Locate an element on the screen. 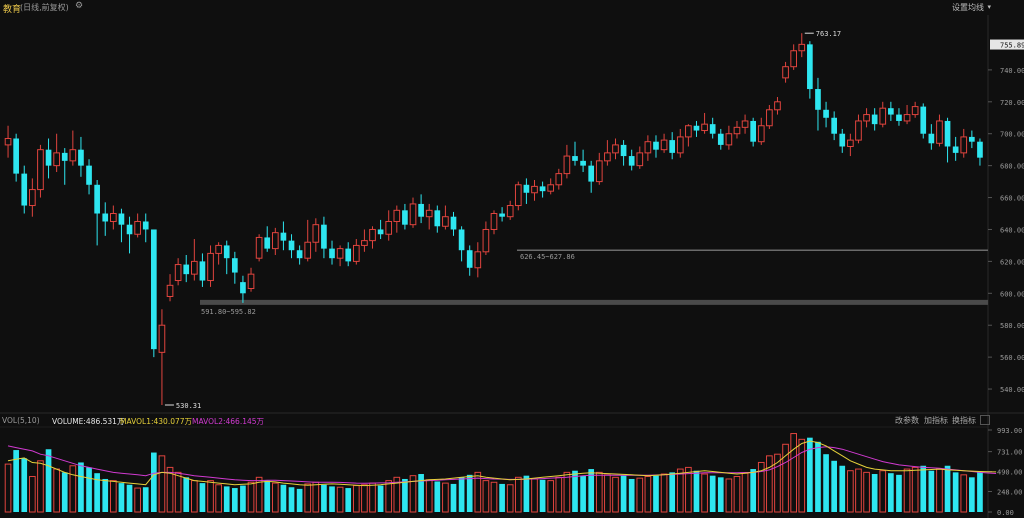 The height and width of the screenshot is (518, 1024). current-price-box is located at coordinates (1007, 44).